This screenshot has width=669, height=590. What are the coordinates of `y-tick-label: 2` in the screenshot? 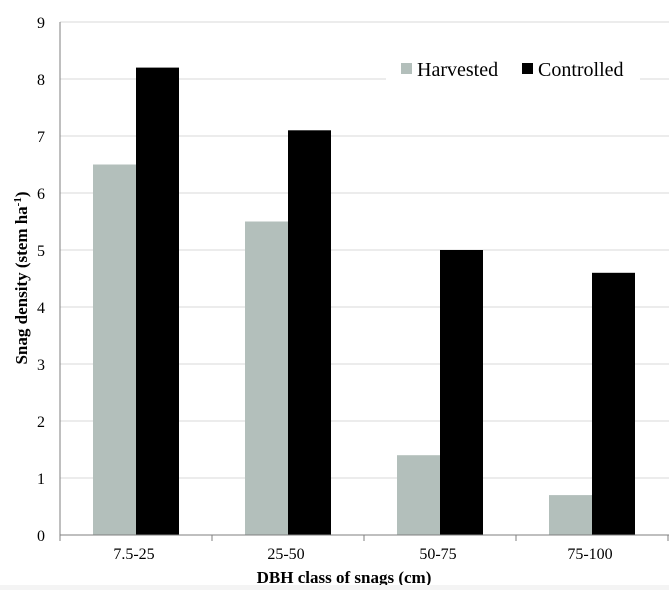 It's located at (41, 422).